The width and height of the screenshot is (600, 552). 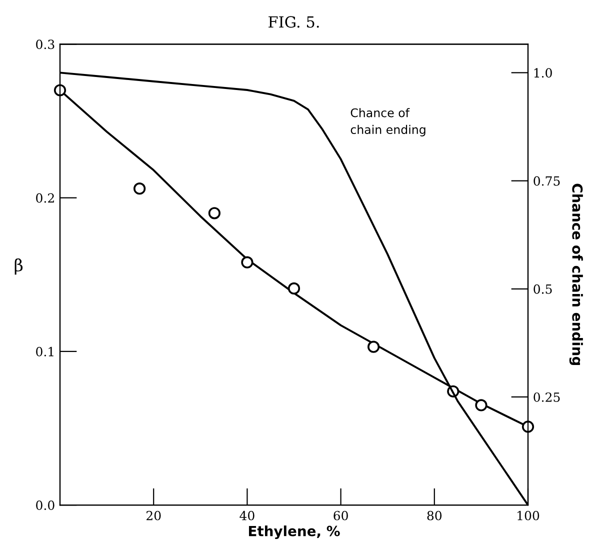 What do you see at coordinates (388, 122) in the screenshot?
I see `annotation: Chance of chain ending` at bounding box center [388, 122].